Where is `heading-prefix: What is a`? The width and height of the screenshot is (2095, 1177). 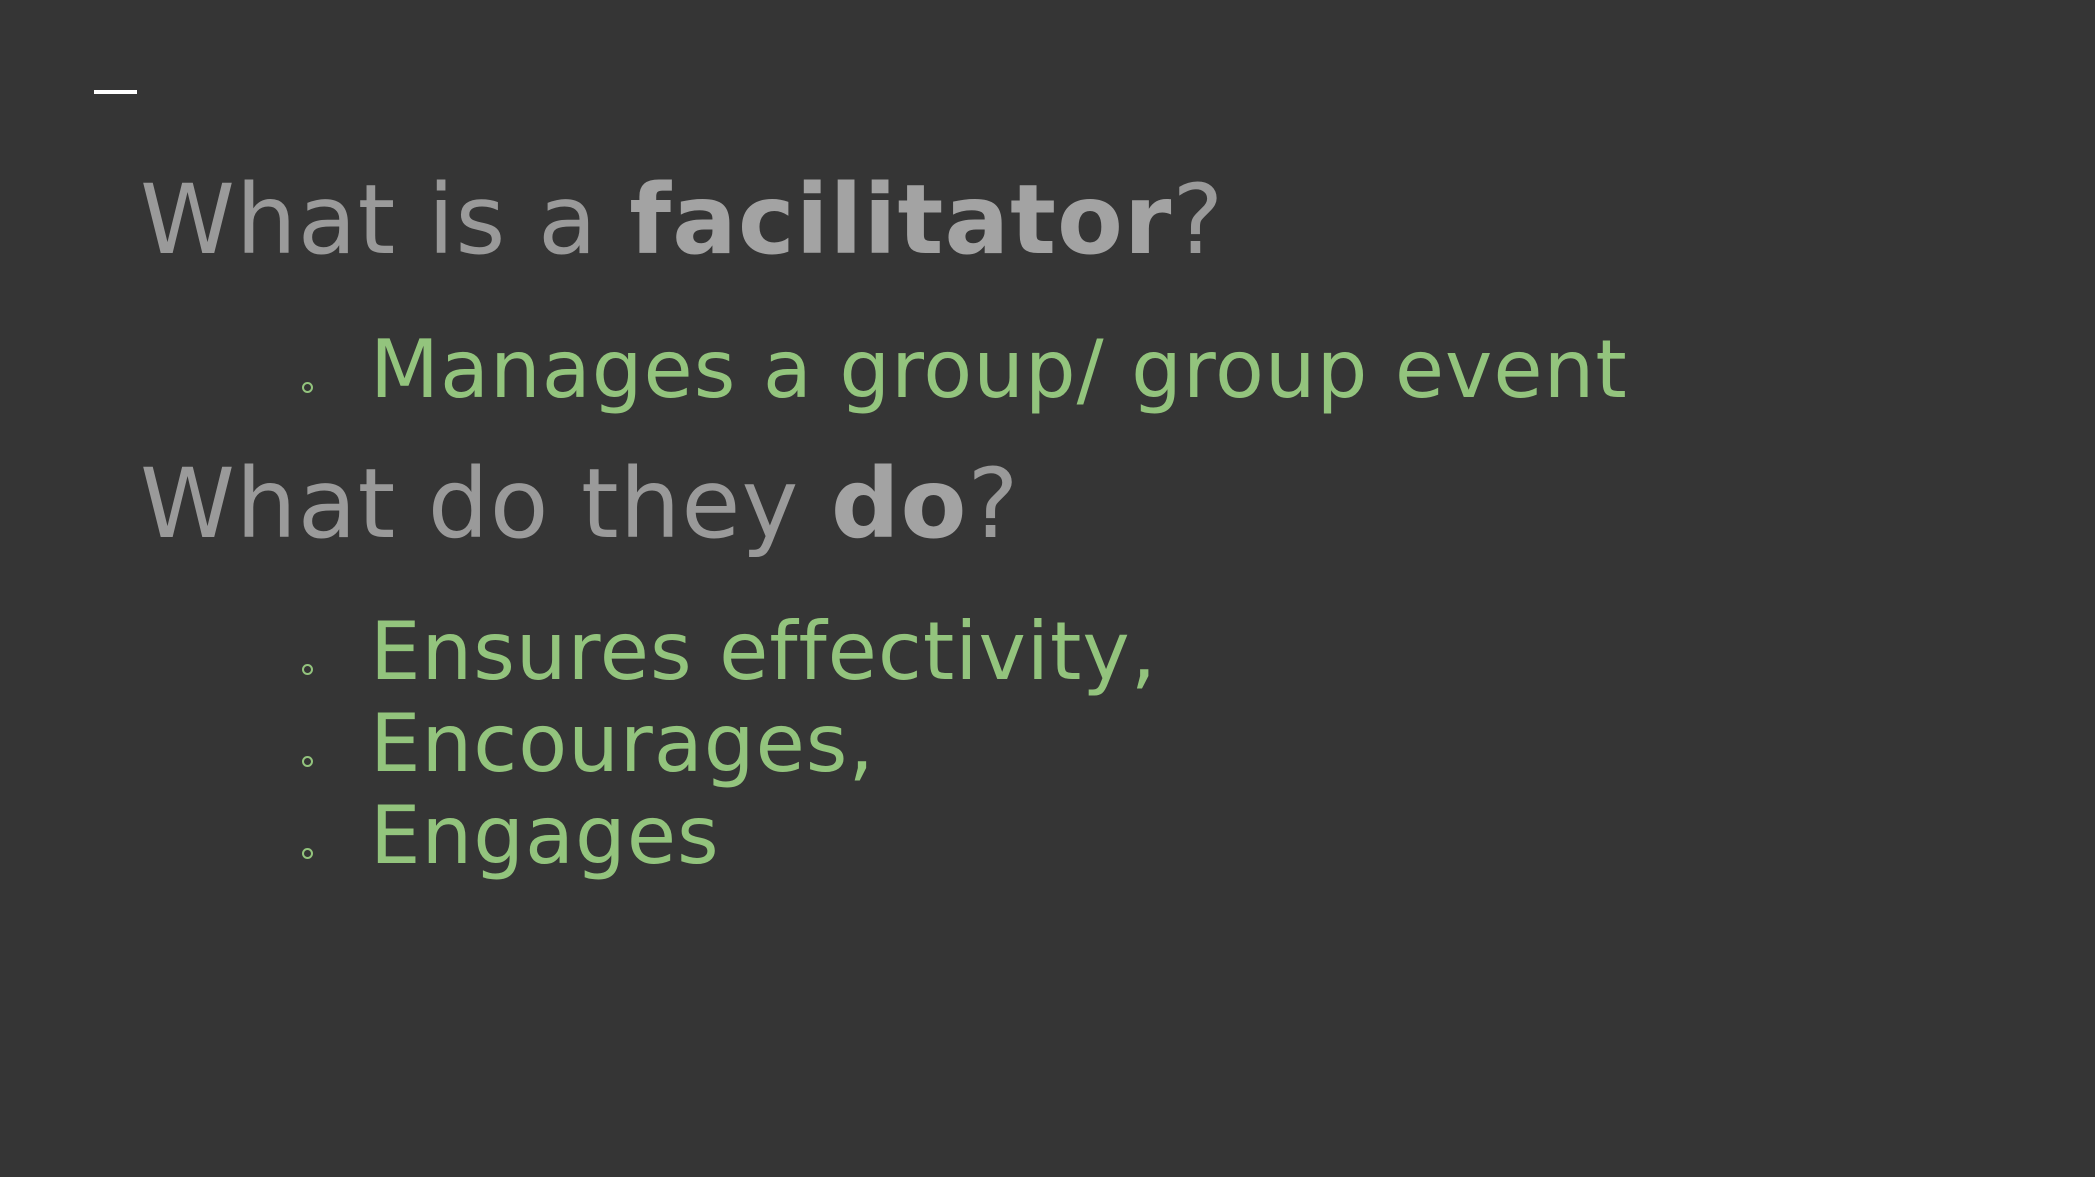 heading-prefix: What is a is located at coordinates (385, 220).